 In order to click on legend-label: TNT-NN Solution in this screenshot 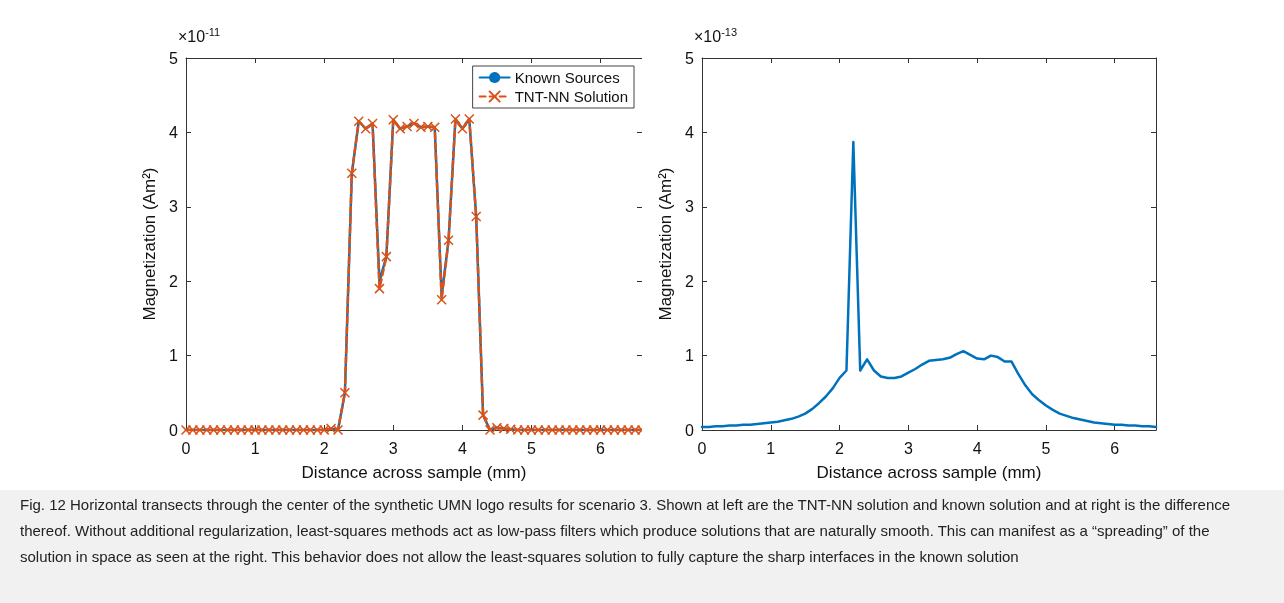, I will do `click(571, 96)`.